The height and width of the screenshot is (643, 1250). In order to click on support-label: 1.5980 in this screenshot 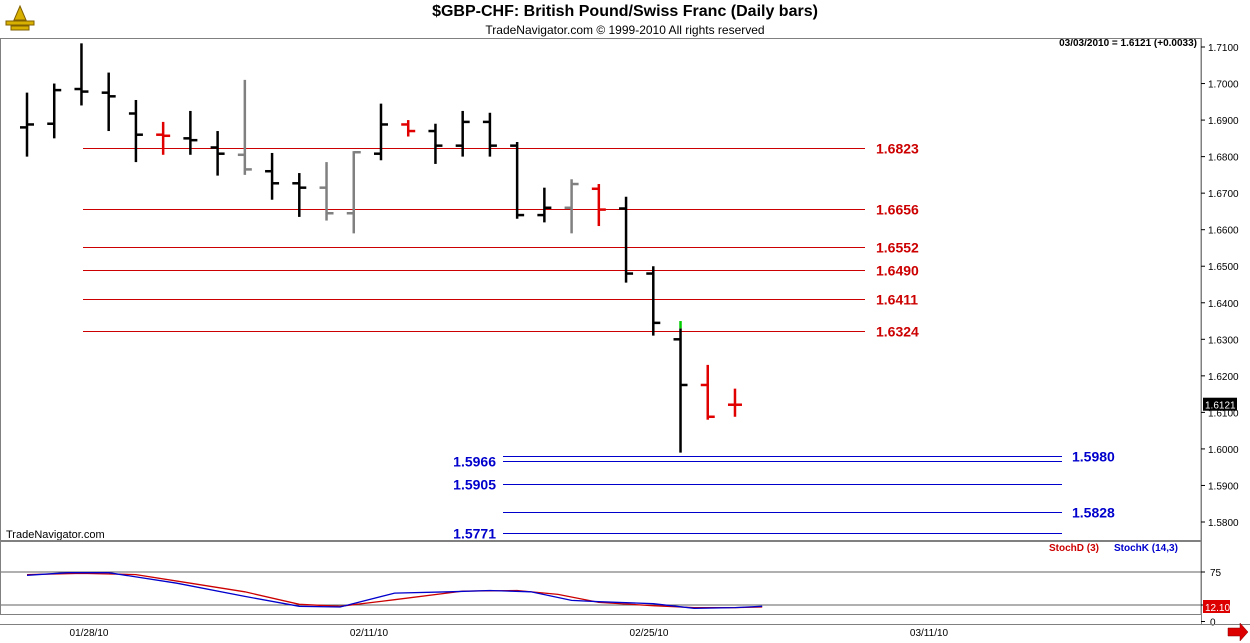, I will do `click(1093, 457)`.